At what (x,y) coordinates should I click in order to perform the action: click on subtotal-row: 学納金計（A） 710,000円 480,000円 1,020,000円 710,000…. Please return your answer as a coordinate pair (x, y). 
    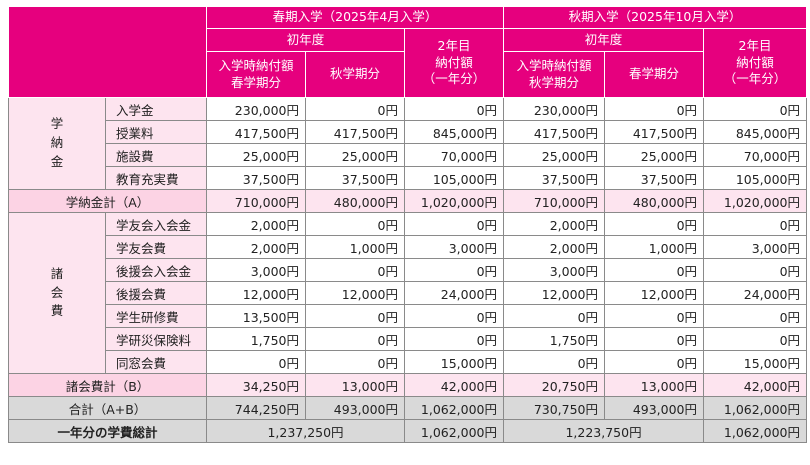
    Looking at the image, I should click on (408, 201).